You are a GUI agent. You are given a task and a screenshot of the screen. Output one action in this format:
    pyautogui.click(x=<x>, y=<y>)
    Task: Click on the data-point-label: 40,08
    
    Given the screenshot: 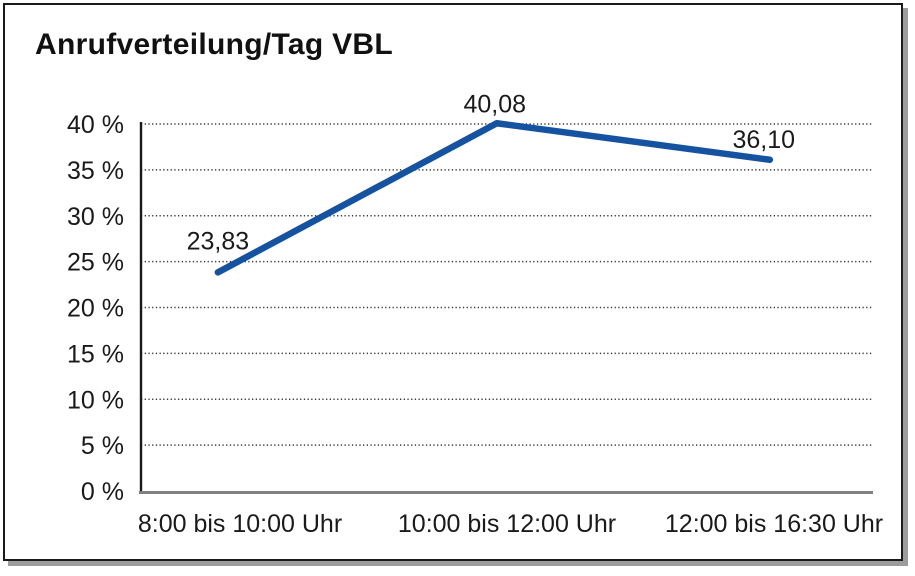 What is the action you would take?
    pyautogui.click(x=494, y=104)
    